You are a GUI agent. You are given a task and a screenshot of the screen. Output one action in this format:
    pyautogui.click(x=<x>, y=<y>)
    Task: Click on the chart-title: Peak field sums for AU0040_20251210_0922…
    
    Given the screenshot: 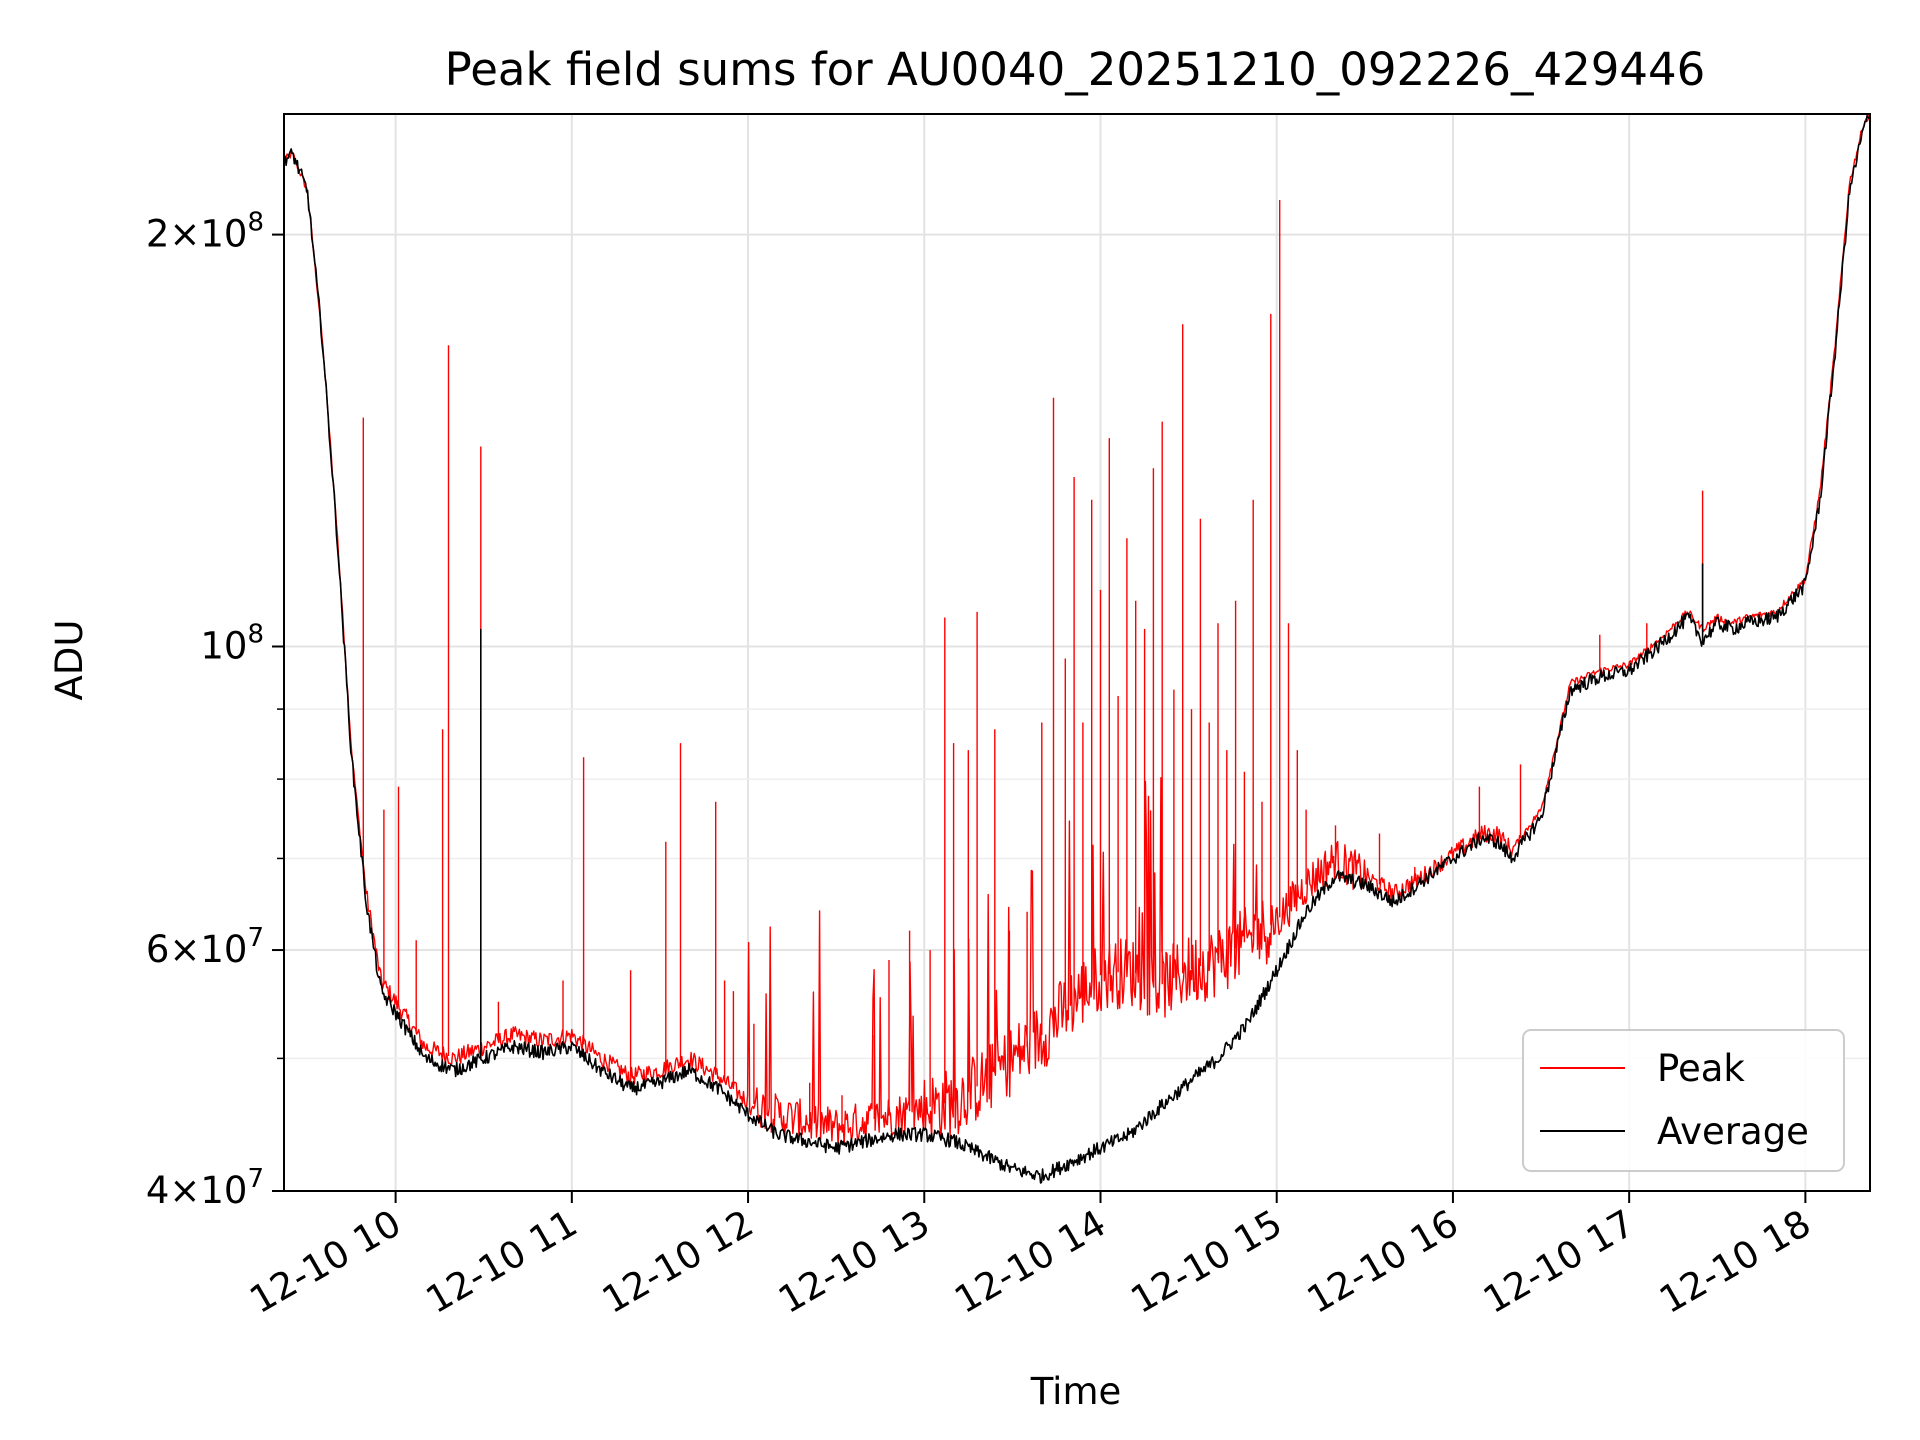 What is the action you would take?
    pyautogui.click(x=1075, y=69)
    